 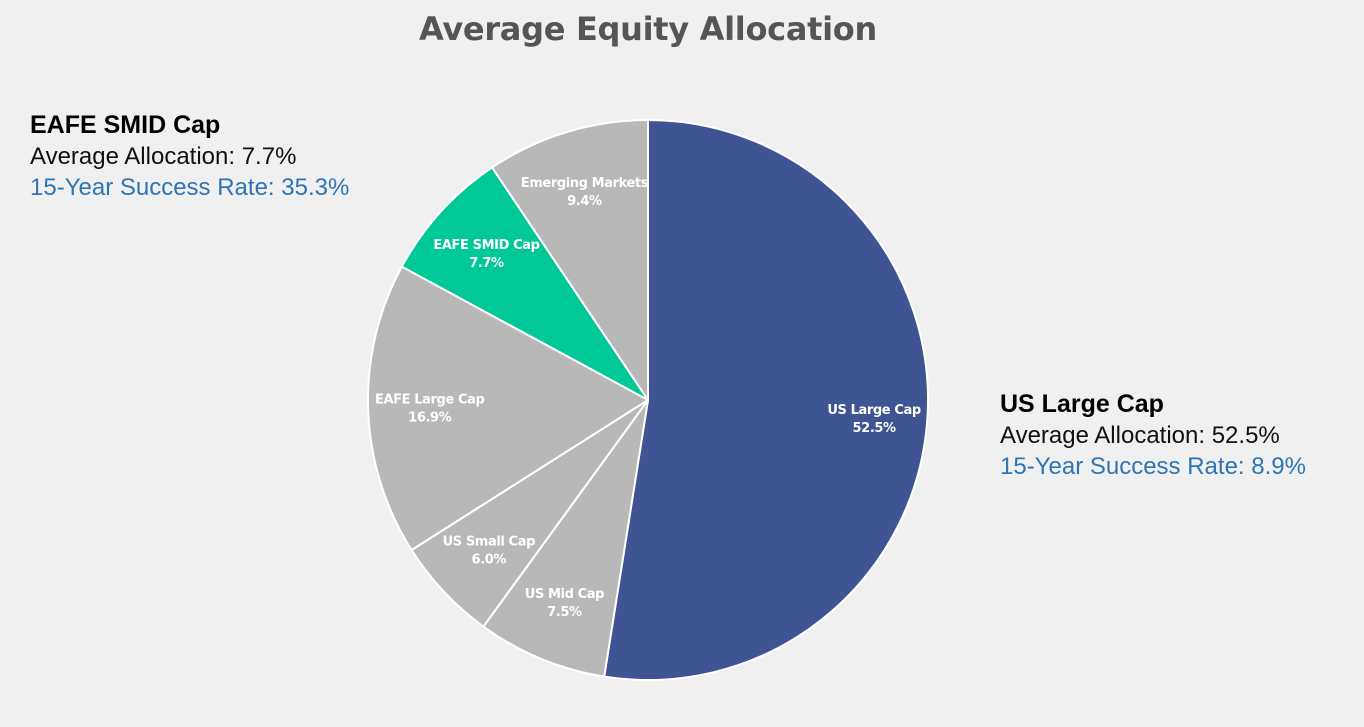 I want to click on callout-success-rate: 15-Year Success Rate: 35.3%, so click(x=190, y=187).